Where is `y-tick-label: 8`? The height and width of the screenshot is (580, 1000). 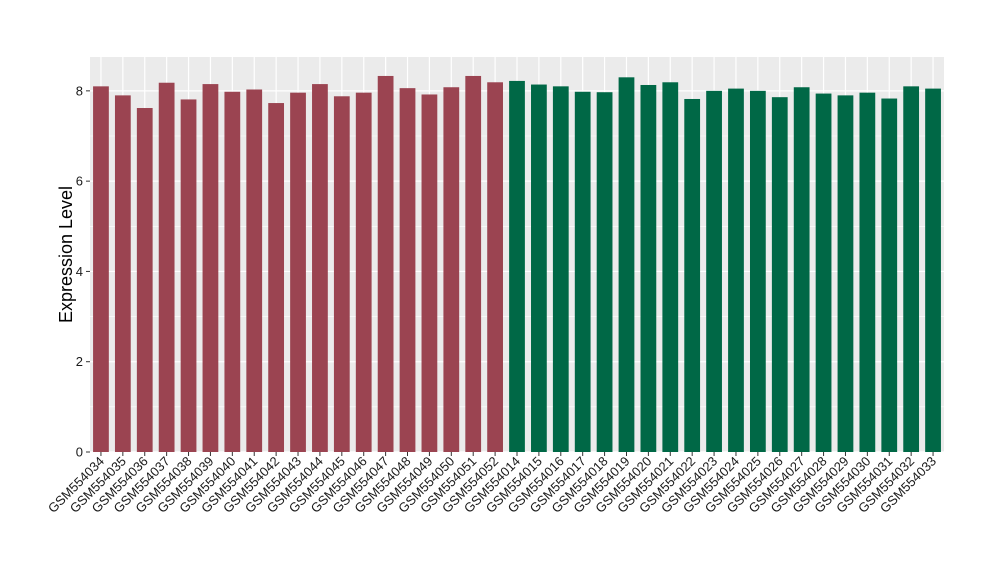 y-tick-label: 8 is located at coordinates (79, 90).